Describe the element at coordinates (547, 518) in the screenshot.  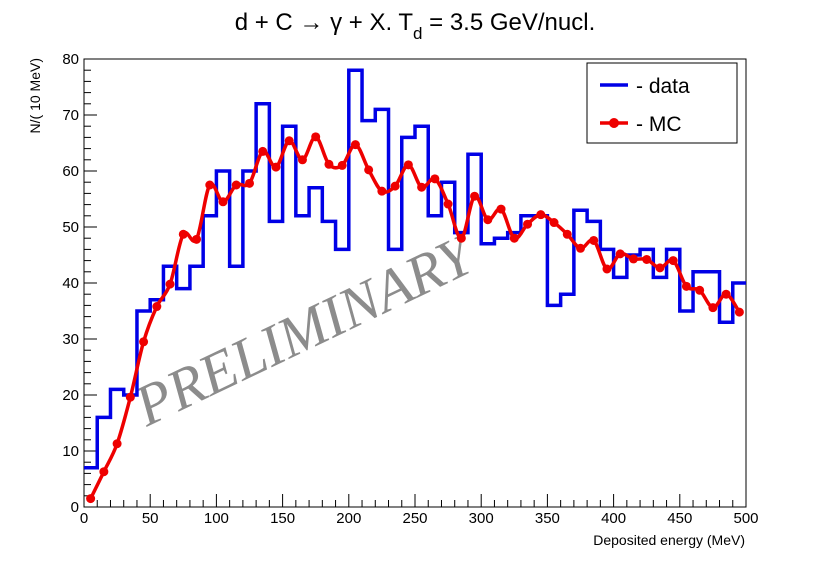
I see `x-tick-label: 350` at that location.